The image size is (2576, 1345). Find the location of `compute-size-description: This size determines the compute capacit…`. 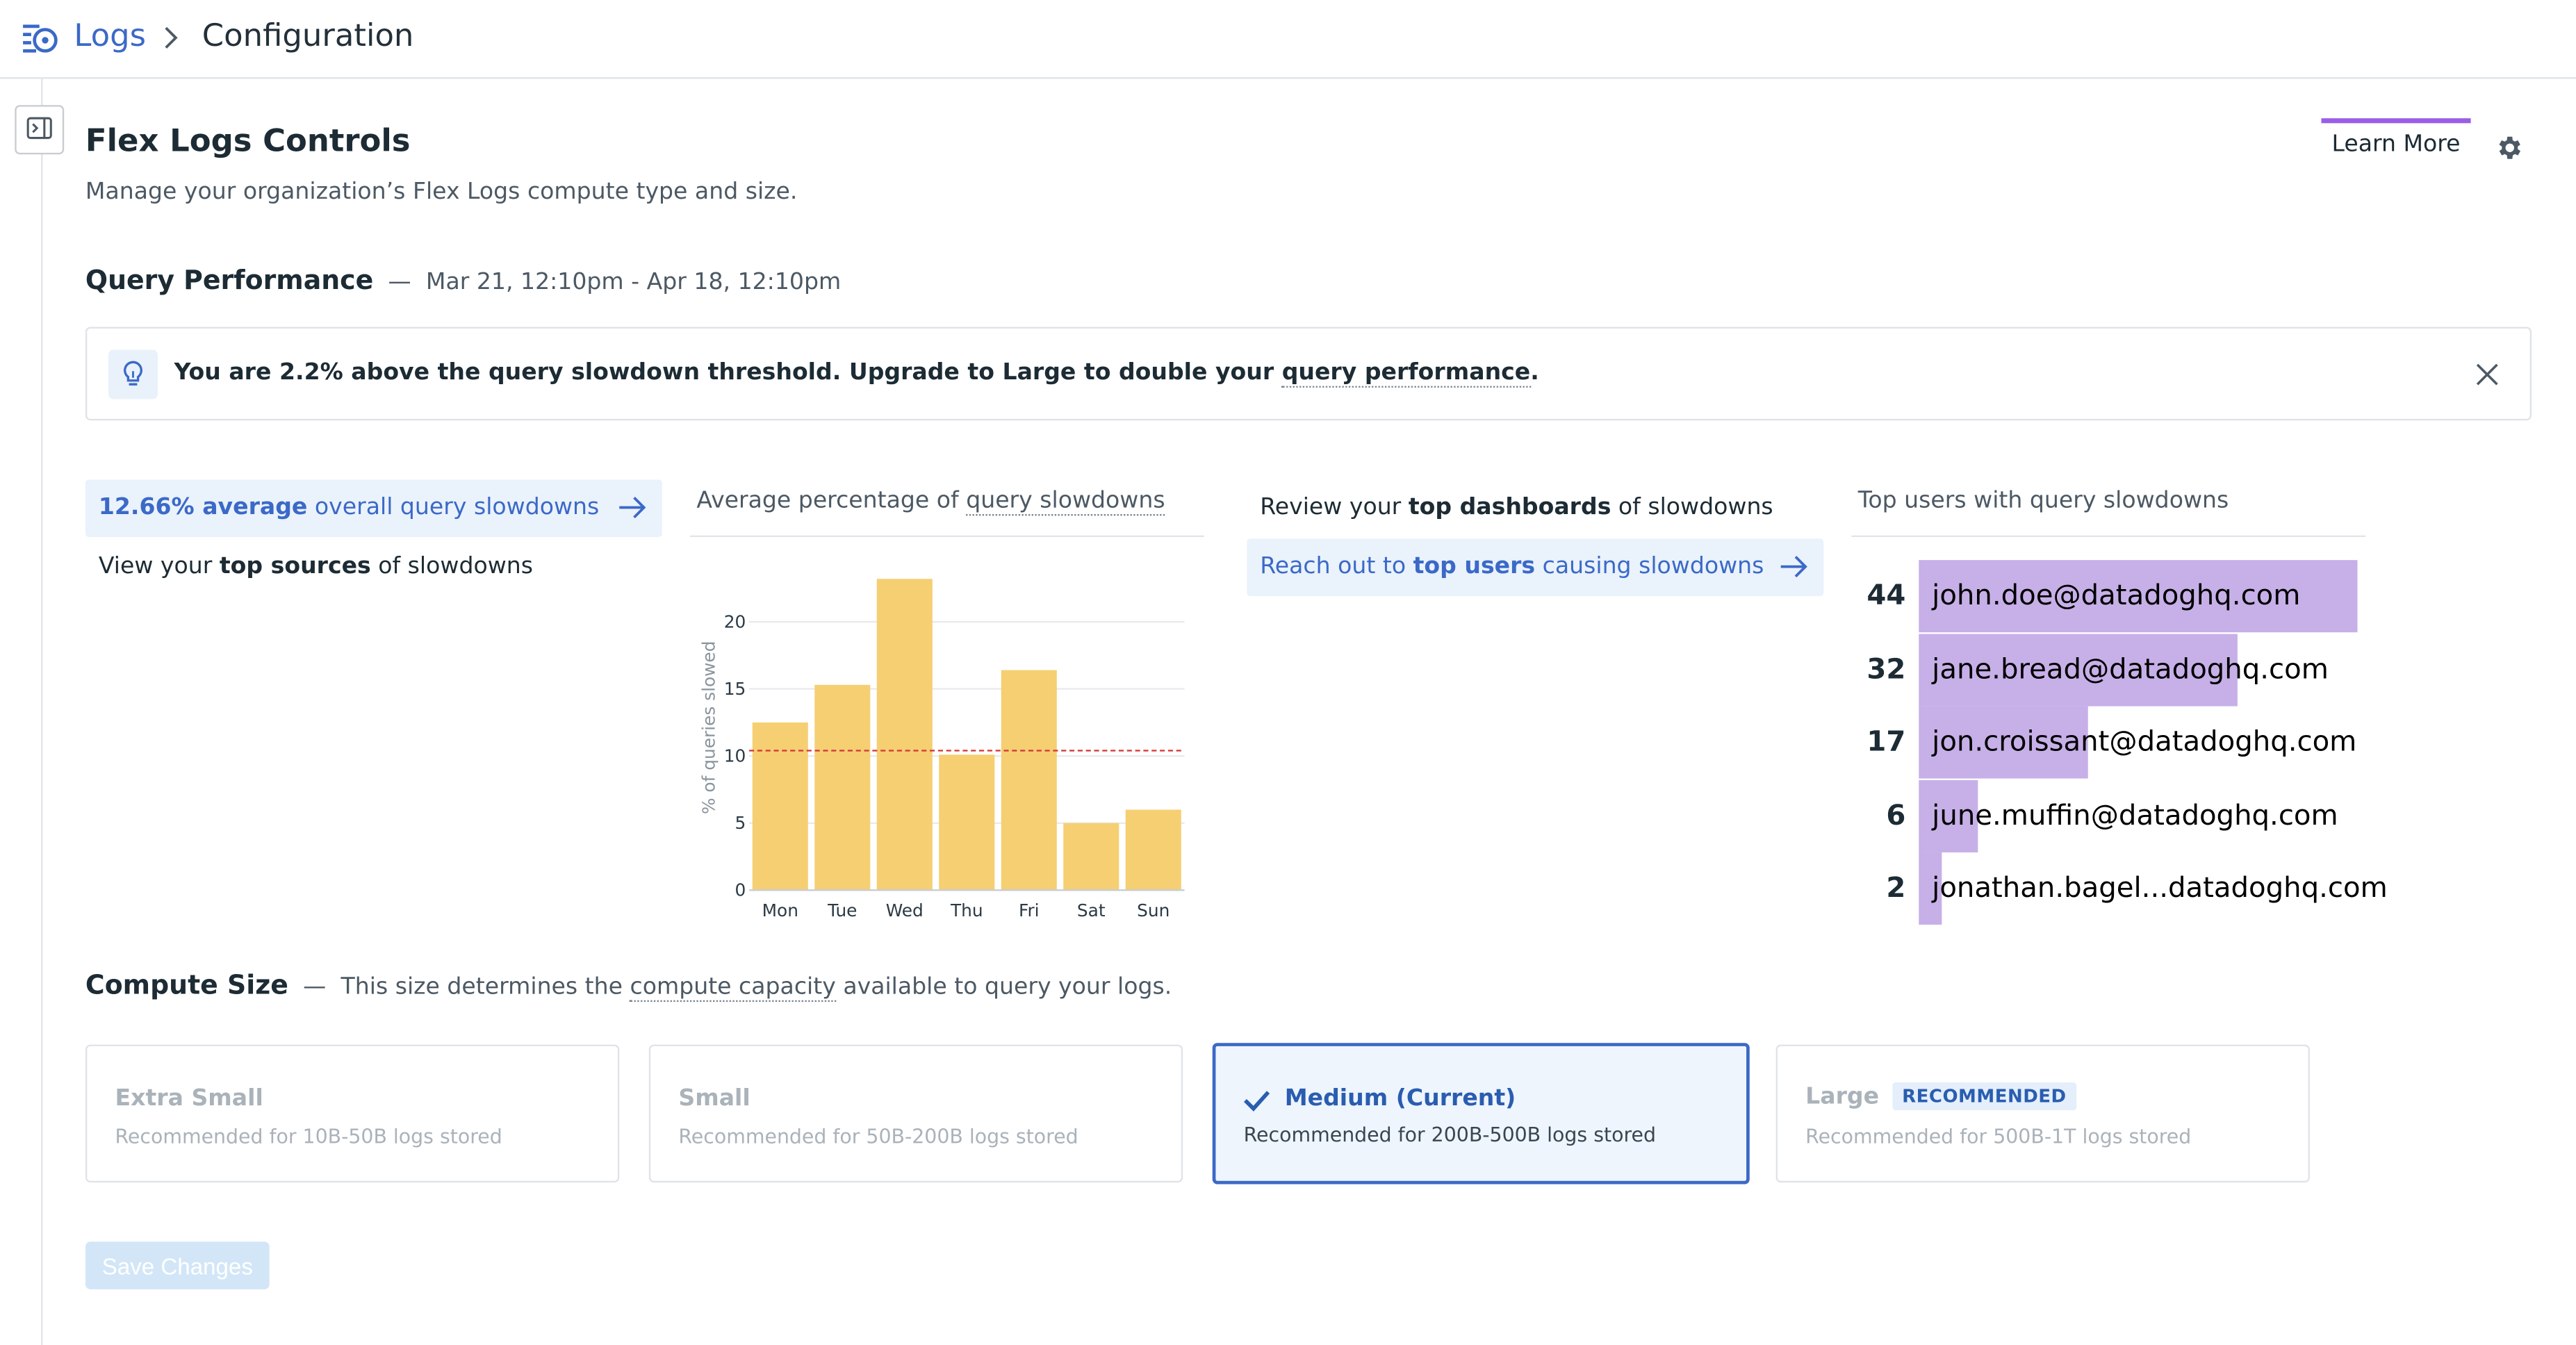

compute-size-description: This size determines the compute capacit… is located at coordinates (756, 988).